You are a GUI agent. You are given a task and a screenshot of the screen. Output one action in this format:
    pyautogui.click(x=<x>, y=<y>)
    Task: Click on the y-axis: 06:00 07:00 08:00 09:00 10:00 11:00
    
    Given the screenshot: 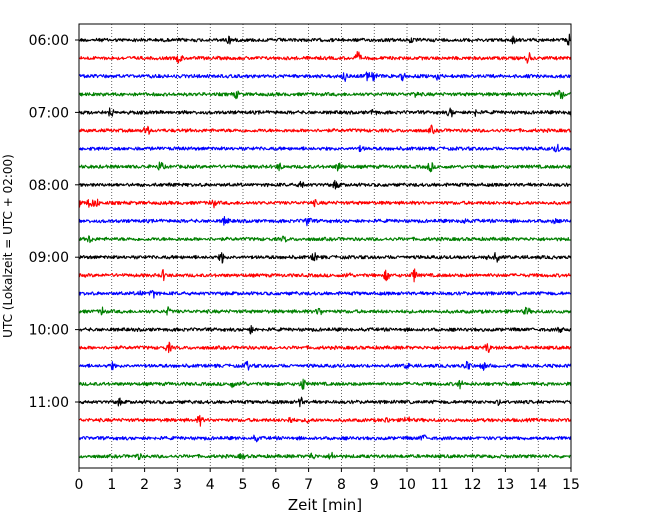 What is the action you would take?
    pyautogui.click(x=54, y=222)
    